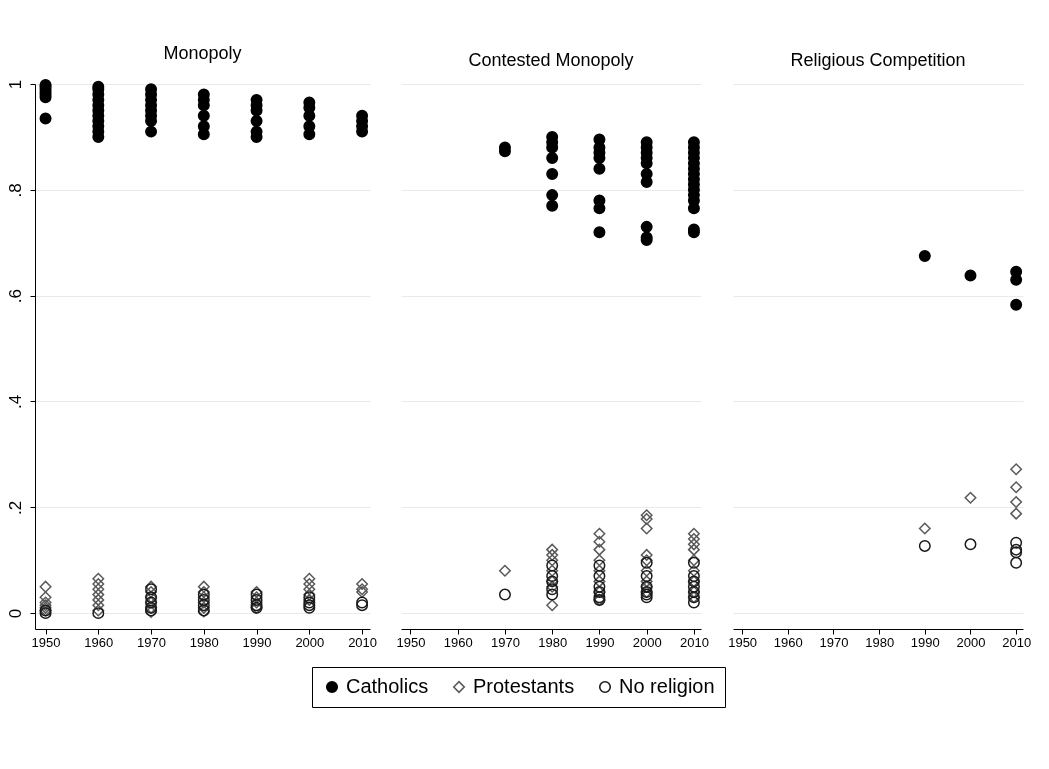 This screenshot has height=769, width=1049. I want to click on y-tick-label: 1, so click(15, 84).